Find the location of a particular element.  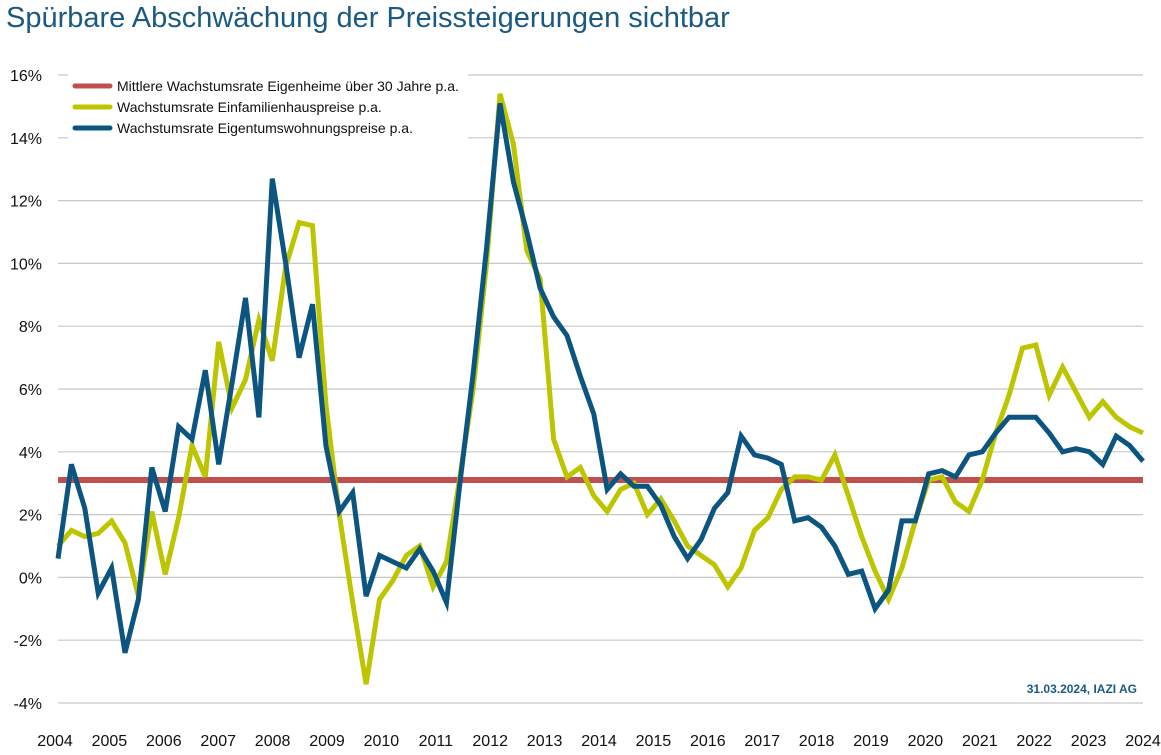

x-tick-label: 2017 is located at coordinates (762, 741).